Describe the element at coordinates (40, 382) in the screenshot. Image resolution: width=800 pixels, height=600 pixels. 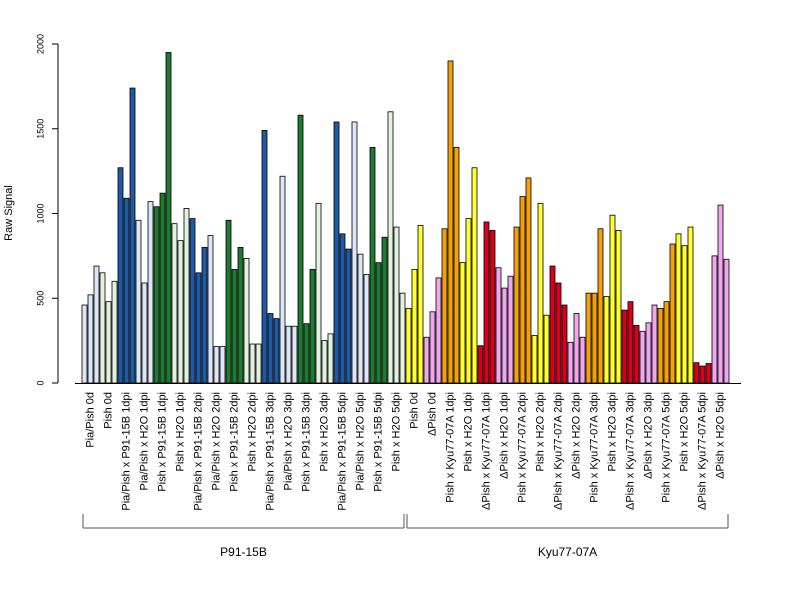
I see `y-tick-label: 0` at that location.